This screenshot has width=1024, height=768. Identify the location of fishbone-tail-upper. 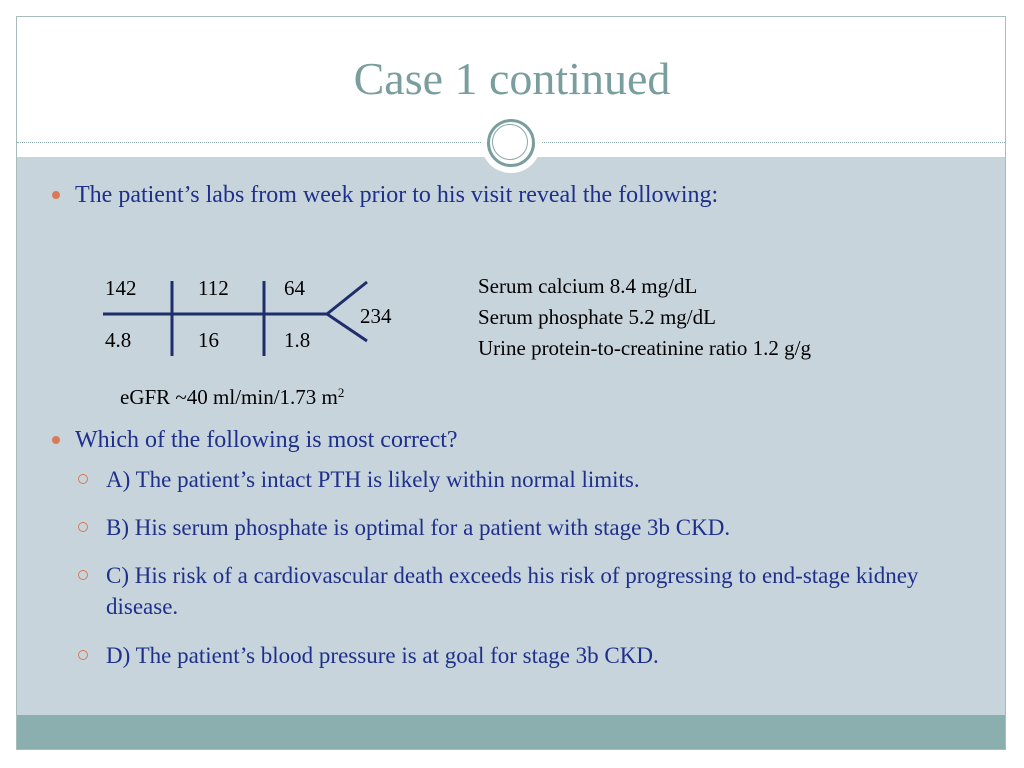
(347, 298).